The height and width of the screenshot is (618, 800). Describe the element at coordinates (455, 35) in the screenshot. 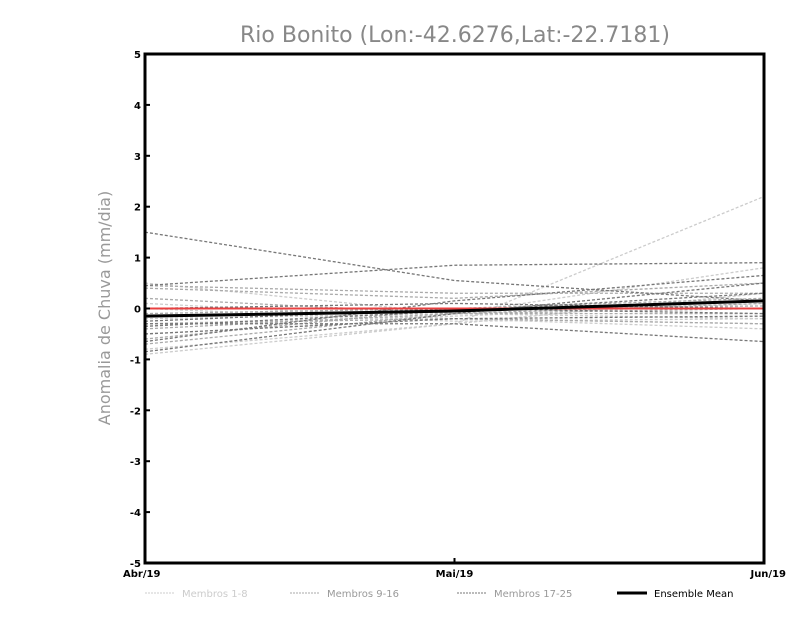

I see `chart-title: Rio Bonito (Lon:-42.6276,Lat:-22.7181)` at that location.